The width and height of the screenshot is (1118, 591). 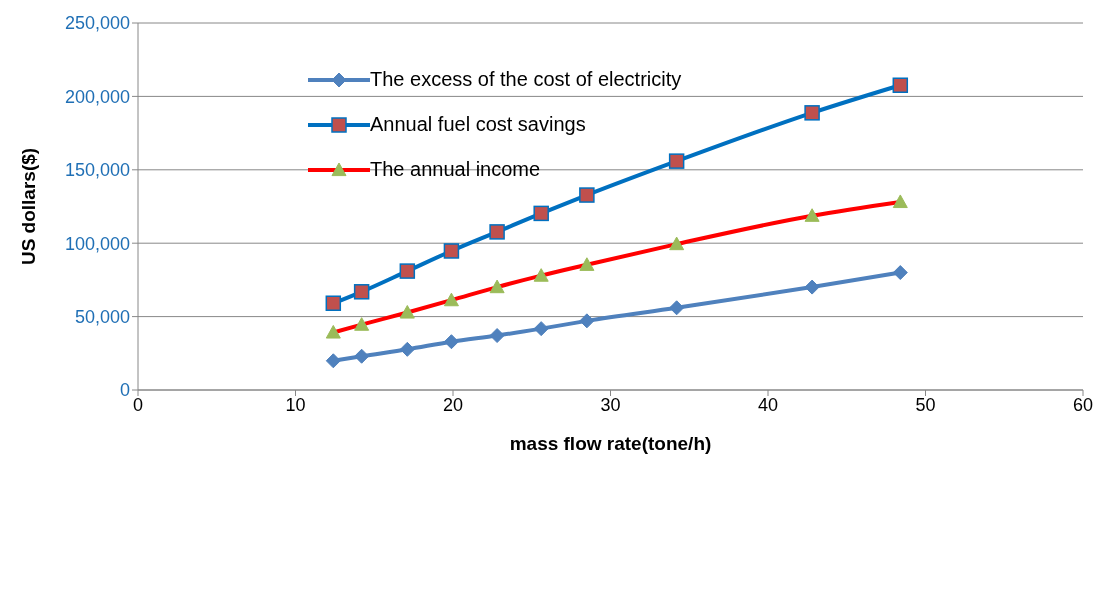 I want to click on x-tick-label: 60, so click(x=1083, y=404).